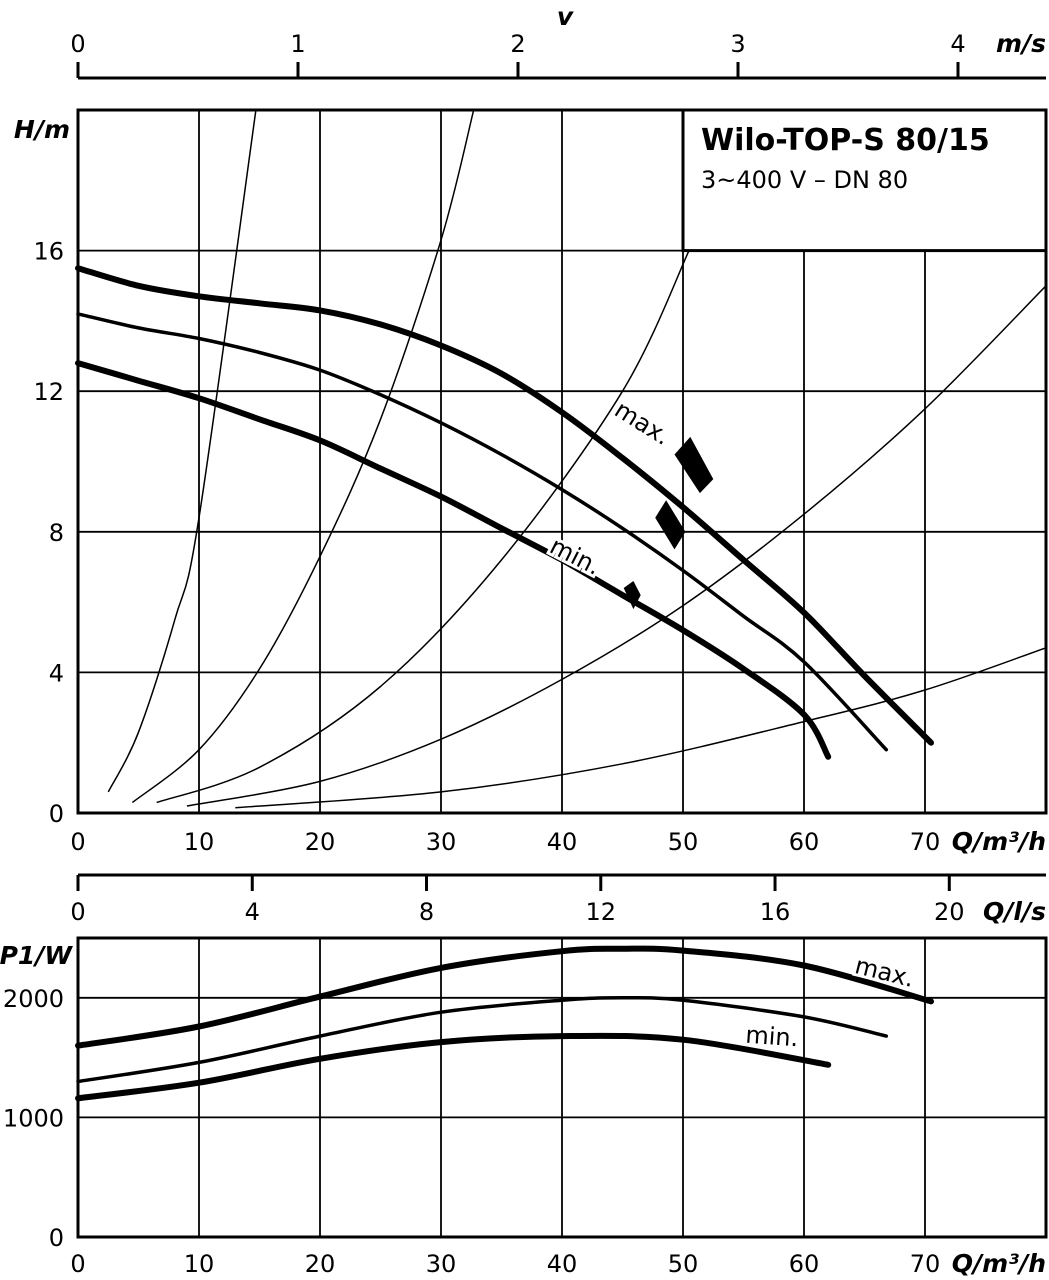  What do you see at coordinates (925, 842) in the screenshot?
I see `q-axis-tick: 70` at bounding box center [925, 842].